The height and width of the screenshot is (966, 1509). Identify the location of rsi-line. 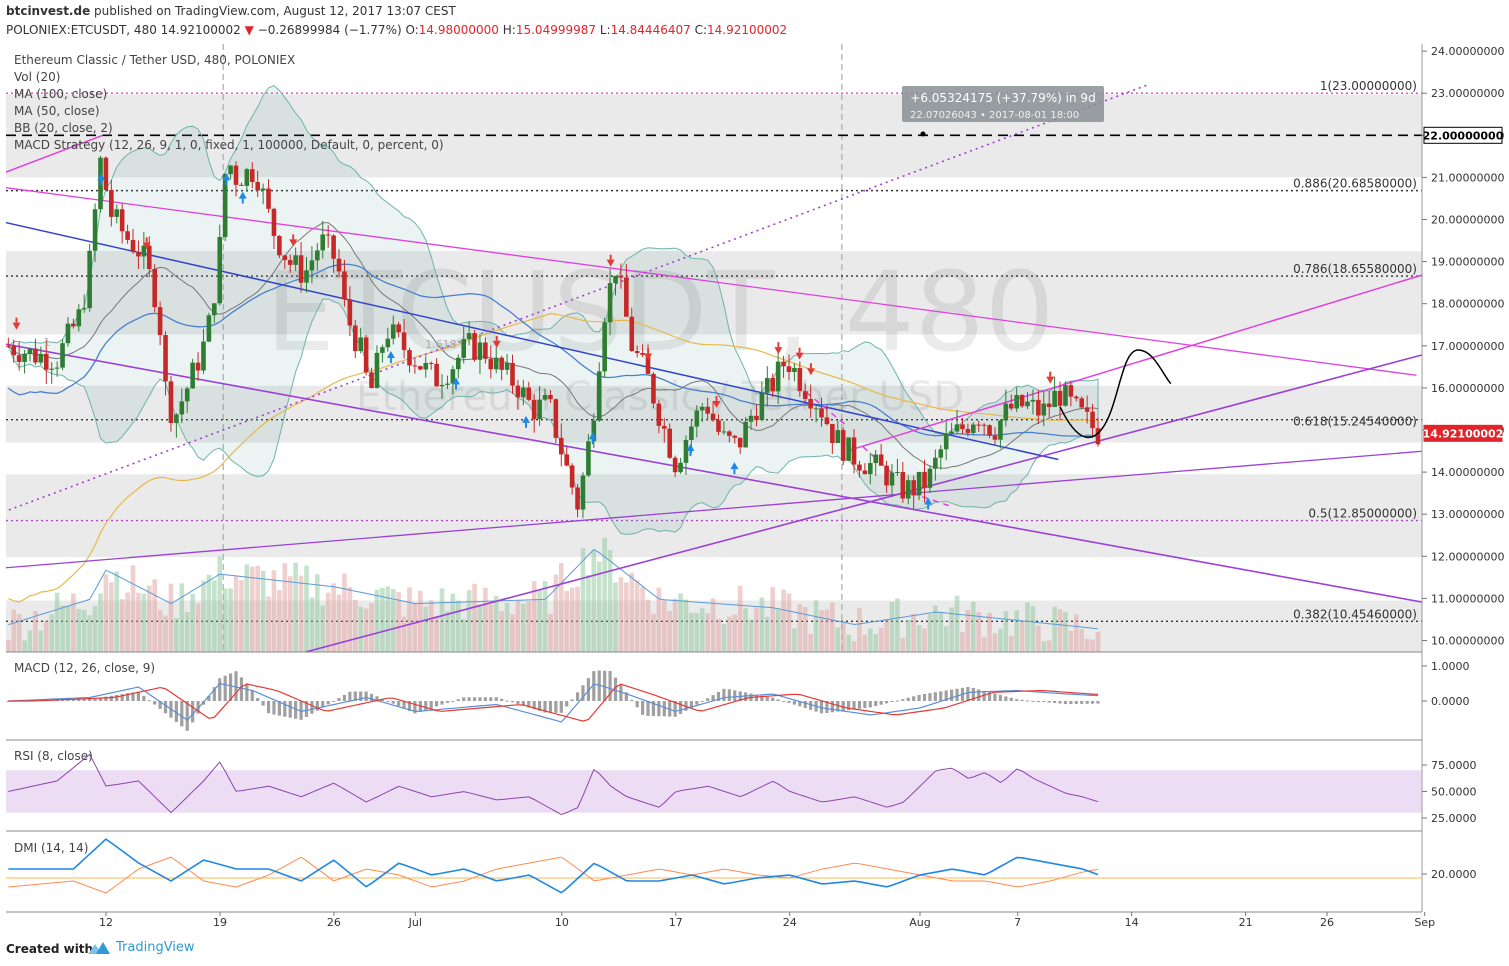
(553, 784).